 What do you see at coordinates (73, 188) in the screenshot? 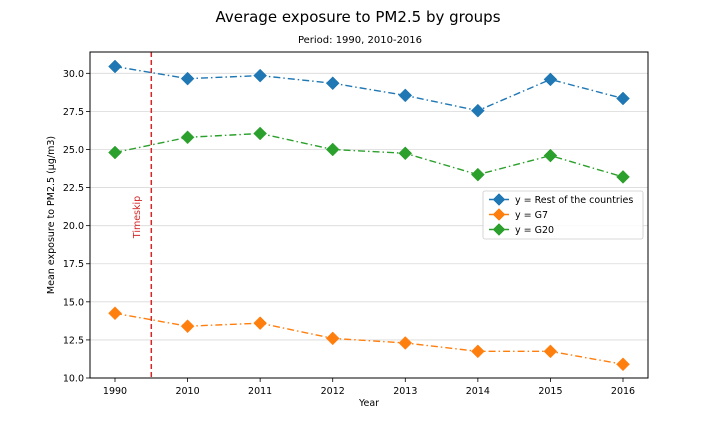
I see `y-tick-label: 22.5` at bounding box center [73, 188].